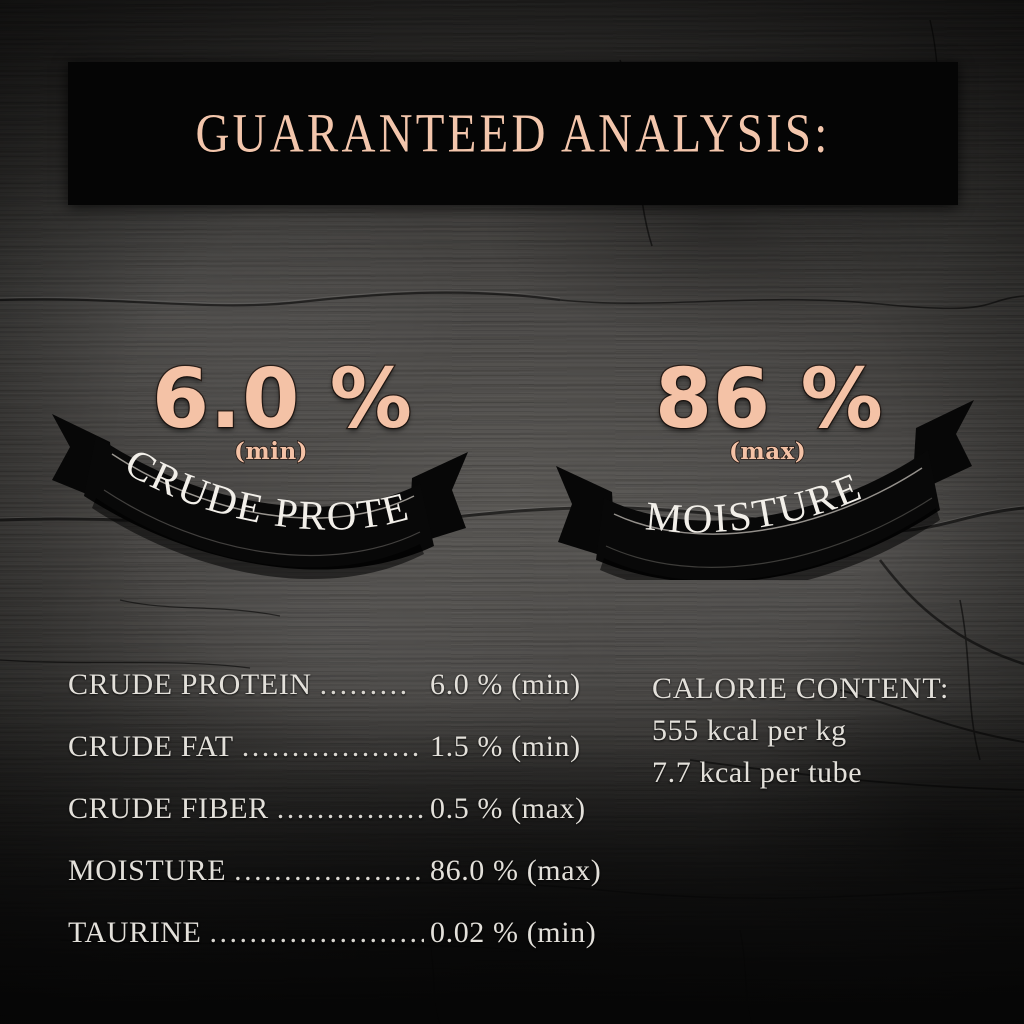 This screenshot has width=1024, height=1024. I want to click on page-title: GUARANTEED ANALYSIS:, so click(513, 133).